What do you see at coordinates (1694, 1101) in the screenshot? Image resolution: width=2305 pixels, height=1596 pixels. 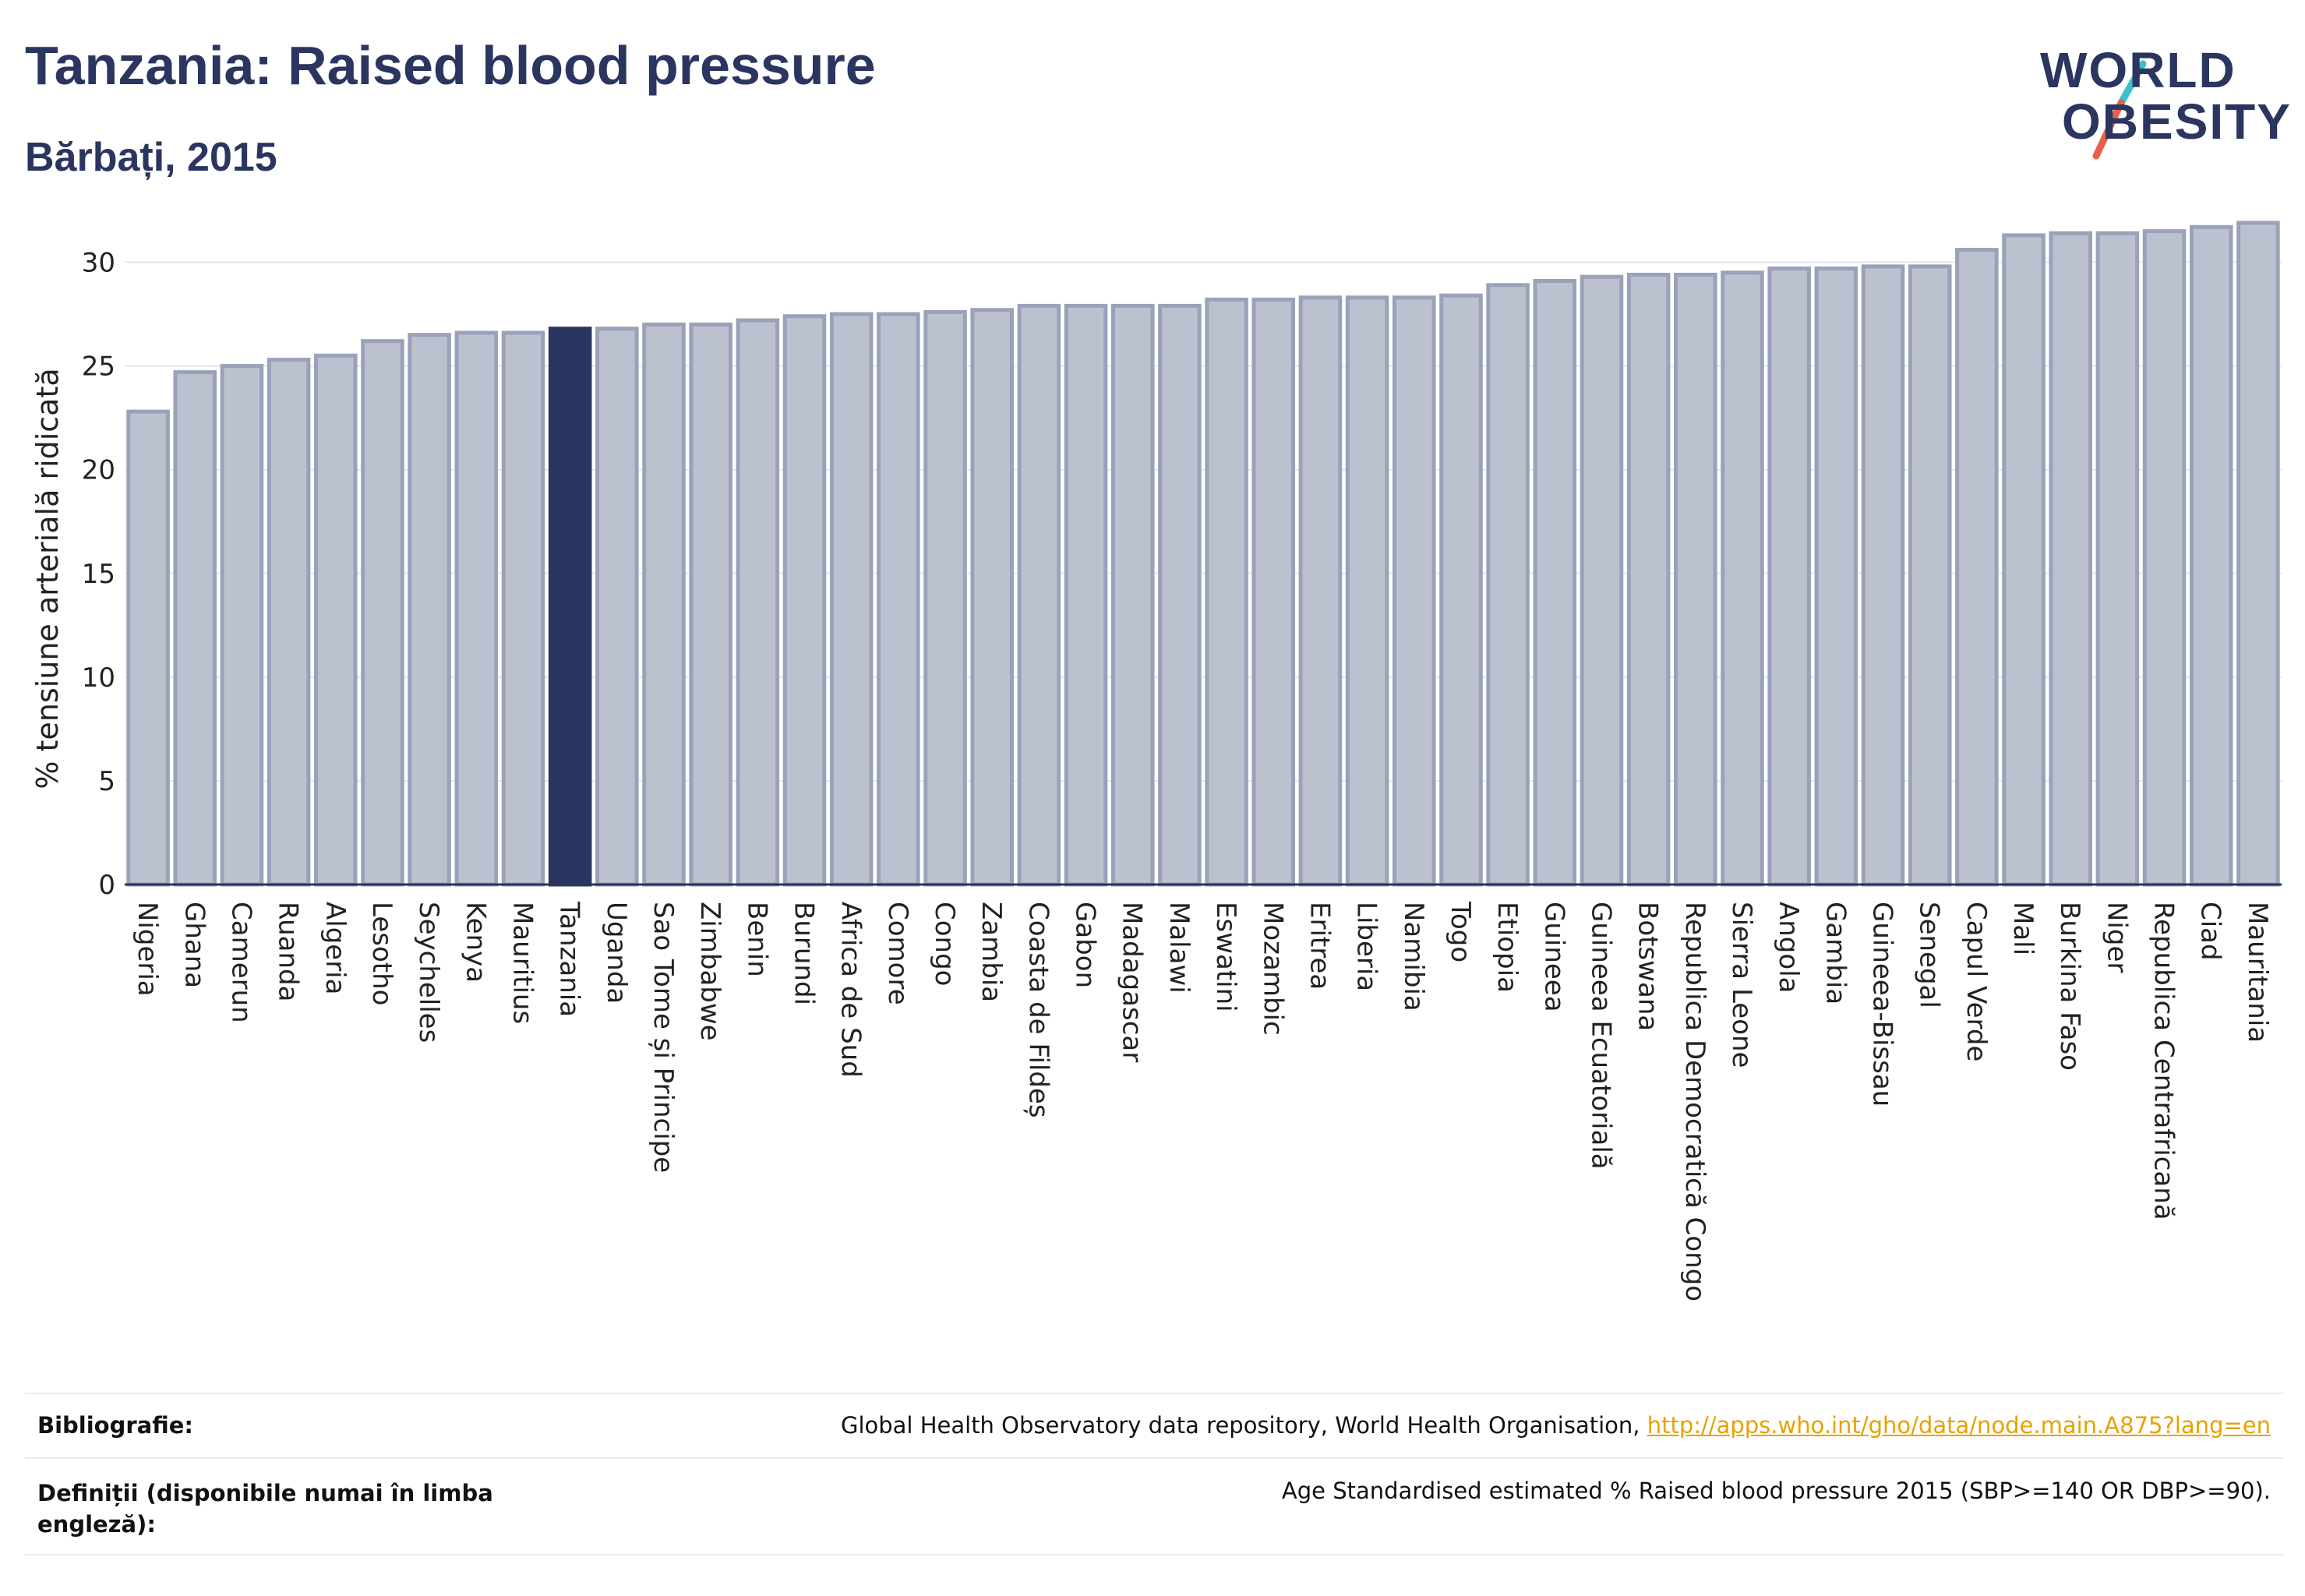 I see `x-tick-label: Republica Democratică Congo` at bounding box center [1694, 1101].